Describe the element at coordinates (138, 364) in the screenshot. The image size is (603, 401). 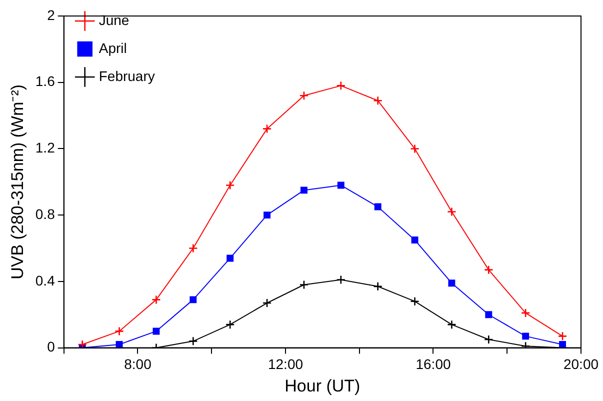
I see `x-tick-label: 8:00` at that location.